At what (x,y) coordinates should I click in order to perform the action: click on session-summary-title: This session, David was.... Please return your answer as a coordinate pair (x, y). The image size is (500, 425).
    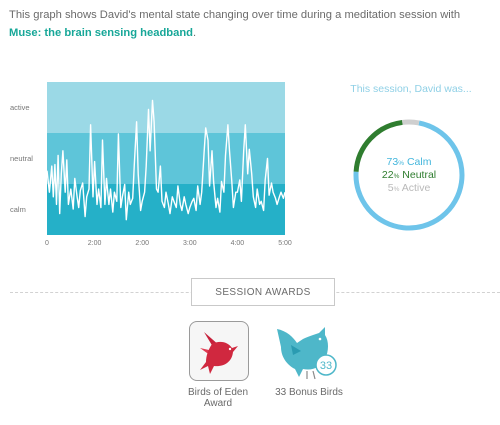
    Looking at the image, I should click on (411, 89).